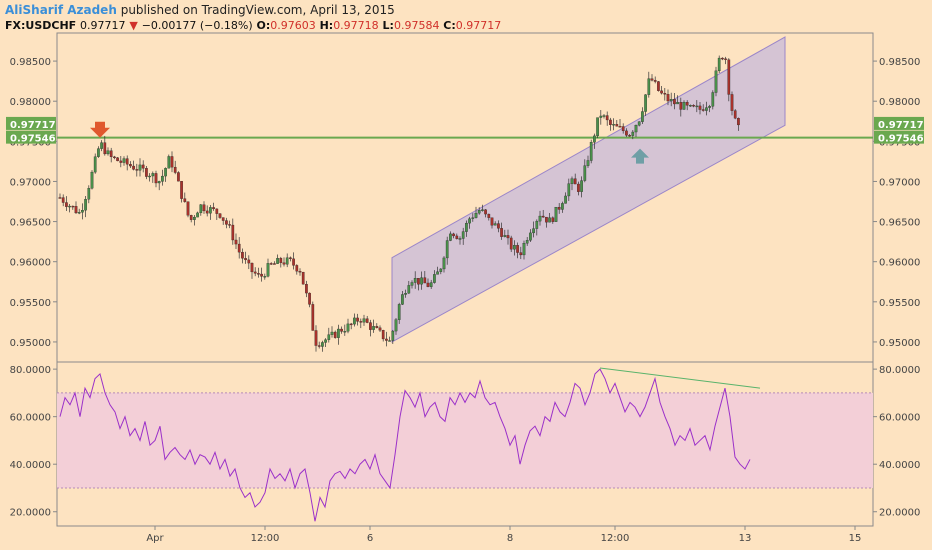  I want to click on symbol-label: FX:USDCHF, so click(41, 25).